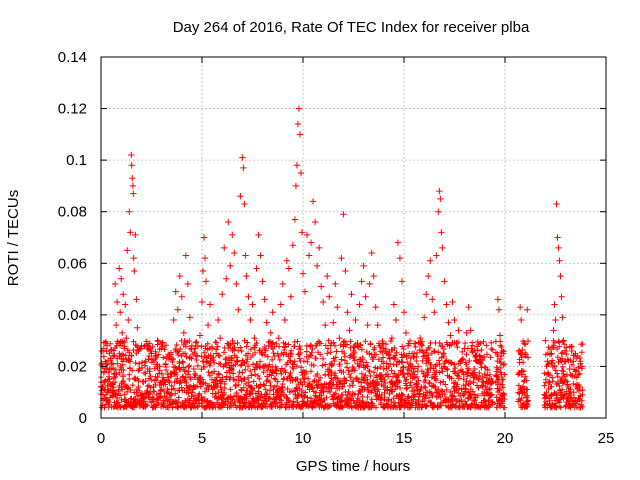 Image resolution: width=640 pixels, height=480 pixels. I want to click on y-tick-label: 0.12, so click(72, 109).